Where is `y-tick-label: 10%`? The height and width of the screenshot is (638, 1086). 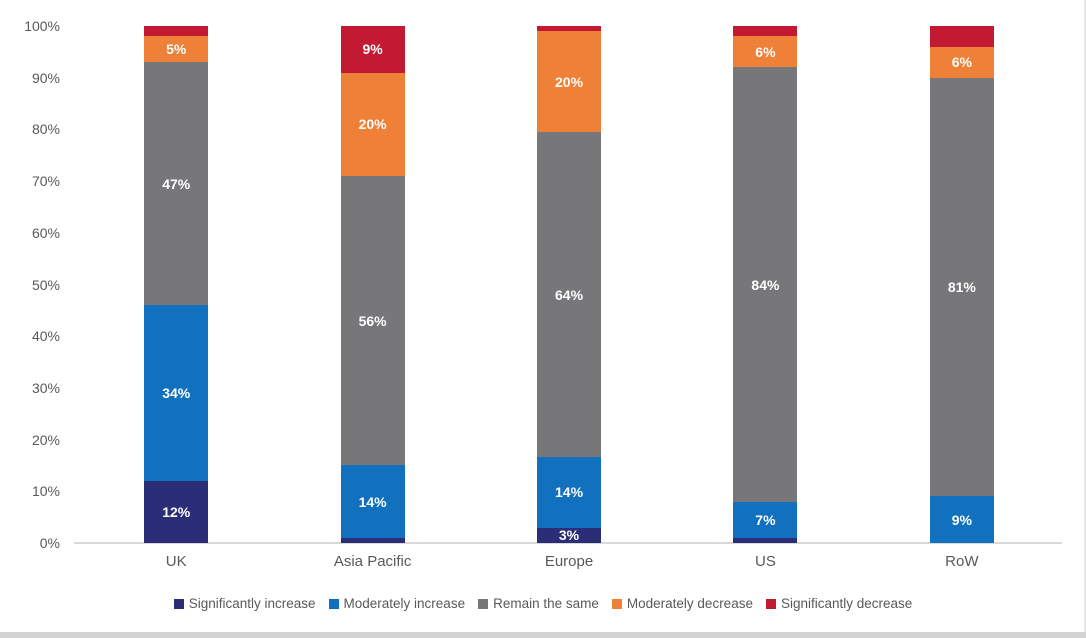 y-tick-label: 10% is located at coordinates (45, 491).